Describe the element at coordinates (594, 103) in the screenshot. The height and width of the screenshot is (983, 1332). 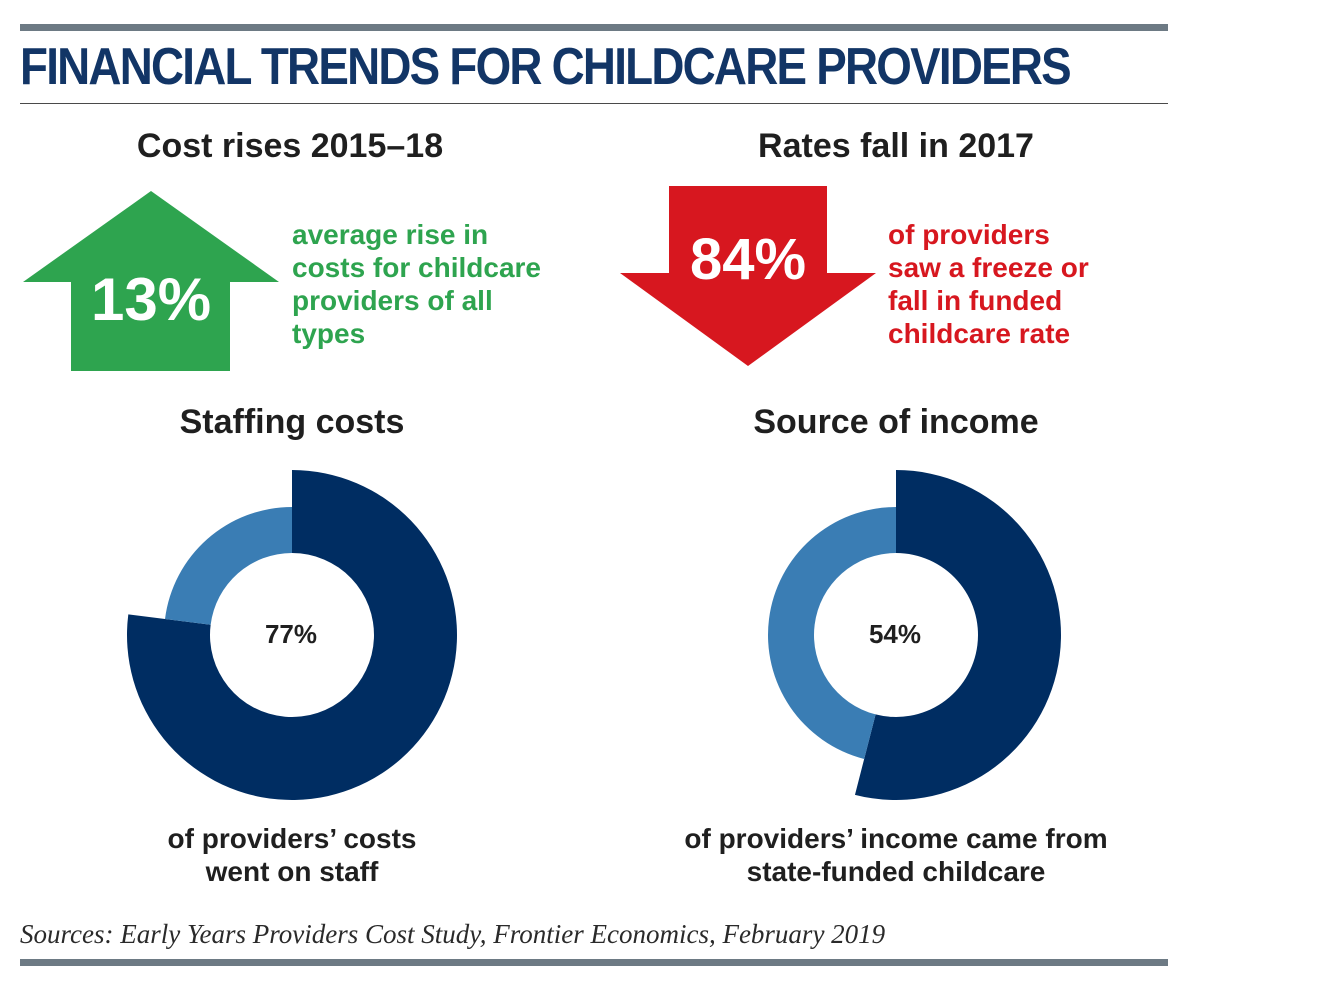
I see `title-underline` at that location.